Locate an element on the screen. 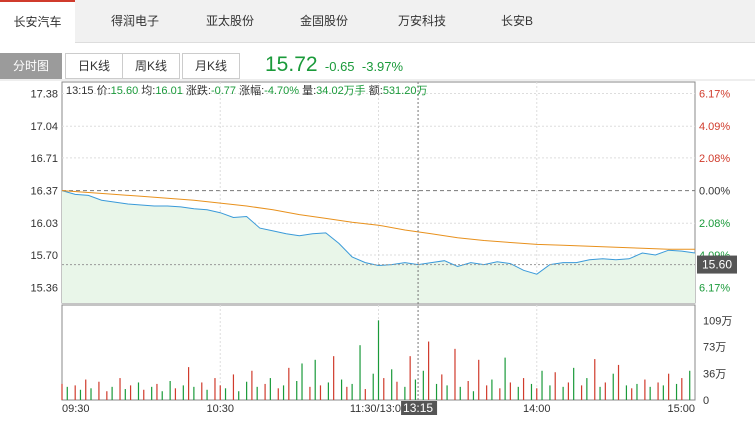 This screenshot has width=755, height=430. stock-tab-bar: 长安汽车 得润电子 亚太股份 金固股份 万安科技 长安B is located at coordinates (377, 21).